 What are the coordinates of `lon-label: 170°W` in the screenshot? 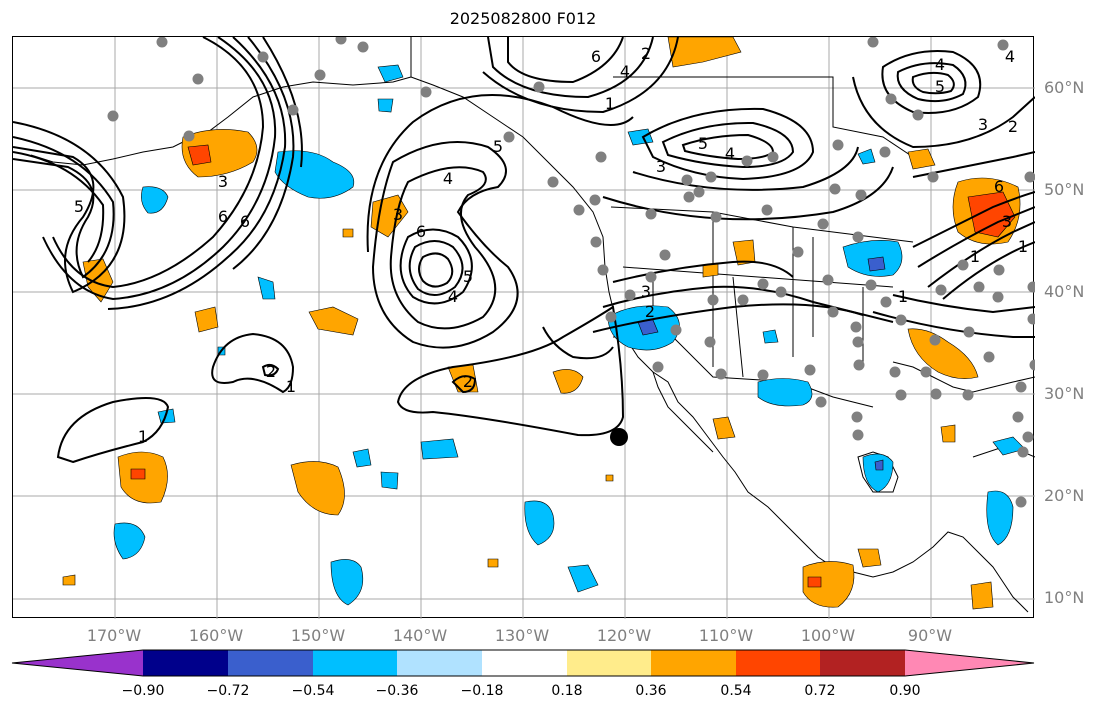 It's located at (114, 635).